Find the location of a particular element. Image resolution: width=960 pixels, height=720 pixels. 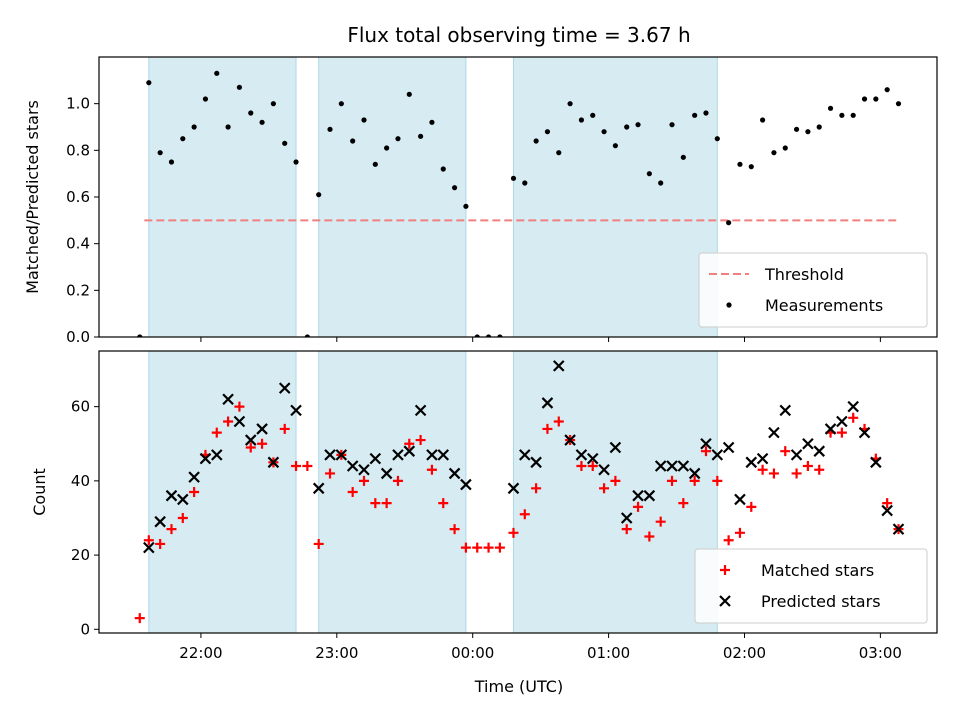

legend-label: Predicted stars is located at coordinates (821, 601).